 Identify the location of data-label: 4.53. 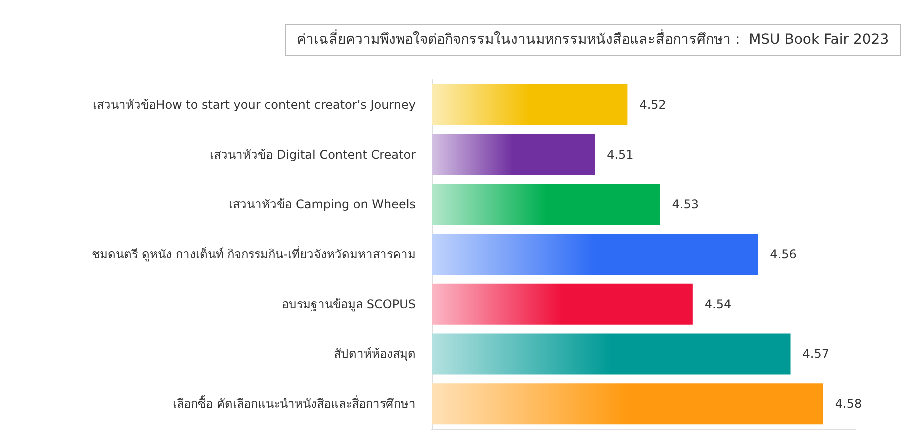
(686, 205).